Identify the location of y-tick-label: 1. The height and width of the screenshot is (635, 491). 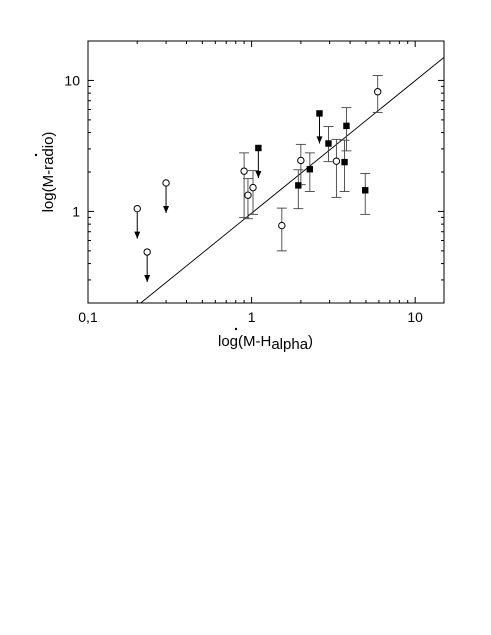
(76, 211).